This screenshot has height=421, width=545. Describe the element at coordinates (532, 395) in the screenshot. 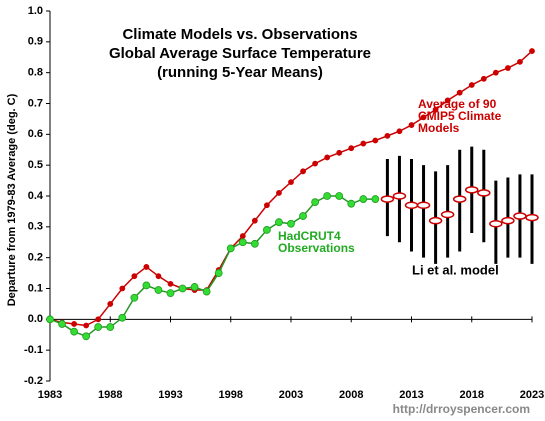

I see `x-tick-label: 2023` at that location.